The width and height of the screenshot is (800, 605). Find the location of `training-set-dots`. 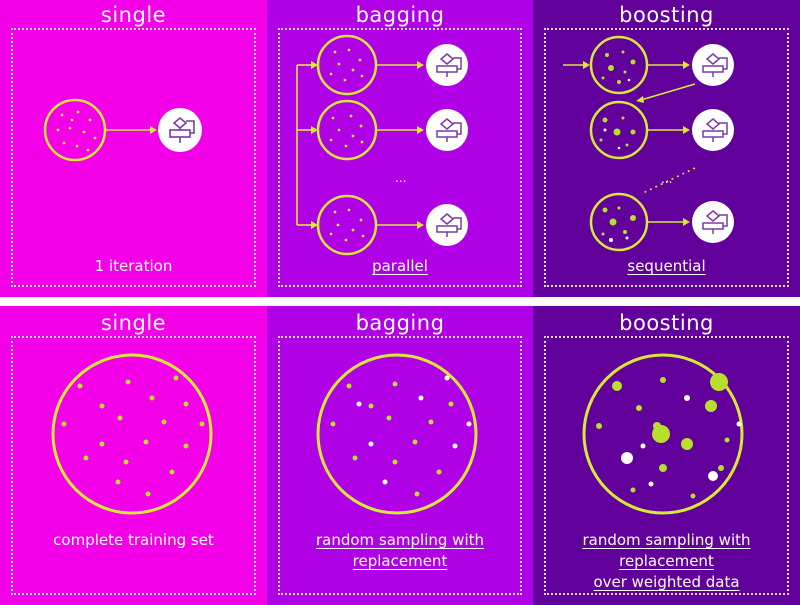

training-set-dots is located at coordinates (133, 436).